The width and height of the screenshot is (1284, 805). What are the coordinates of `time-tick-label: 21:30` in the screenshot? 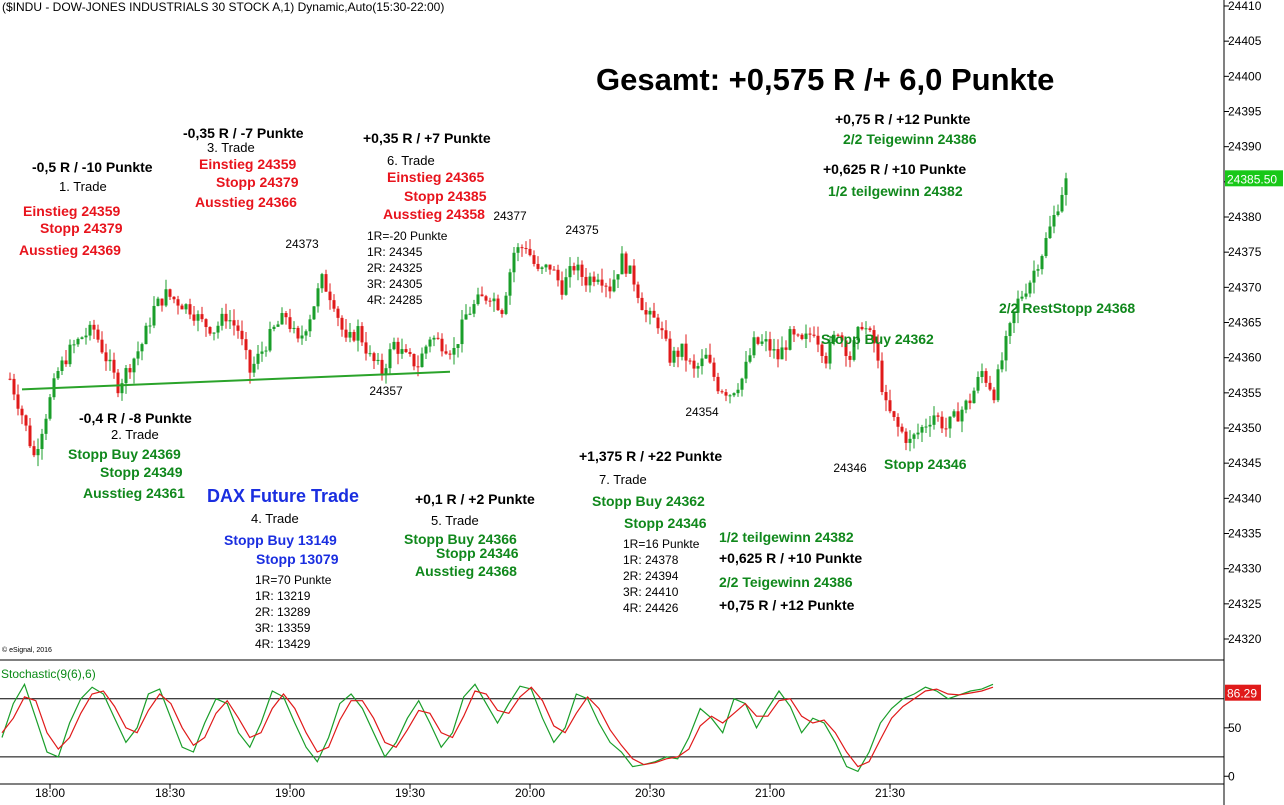 It's located at (890, 793).